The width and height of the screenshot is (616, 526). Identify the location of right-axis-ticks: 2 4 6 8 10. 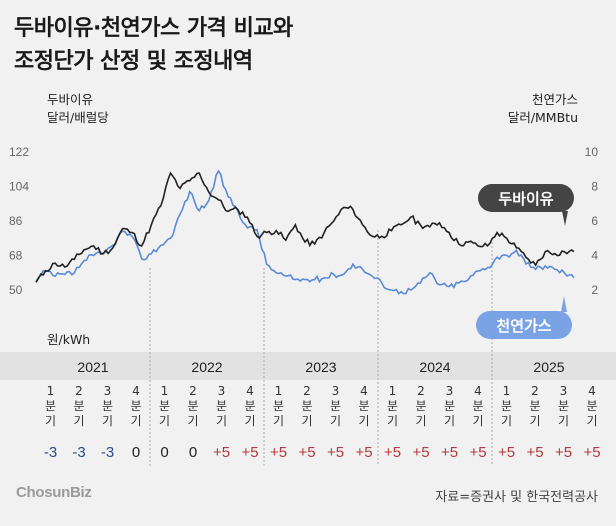
(592, 221).